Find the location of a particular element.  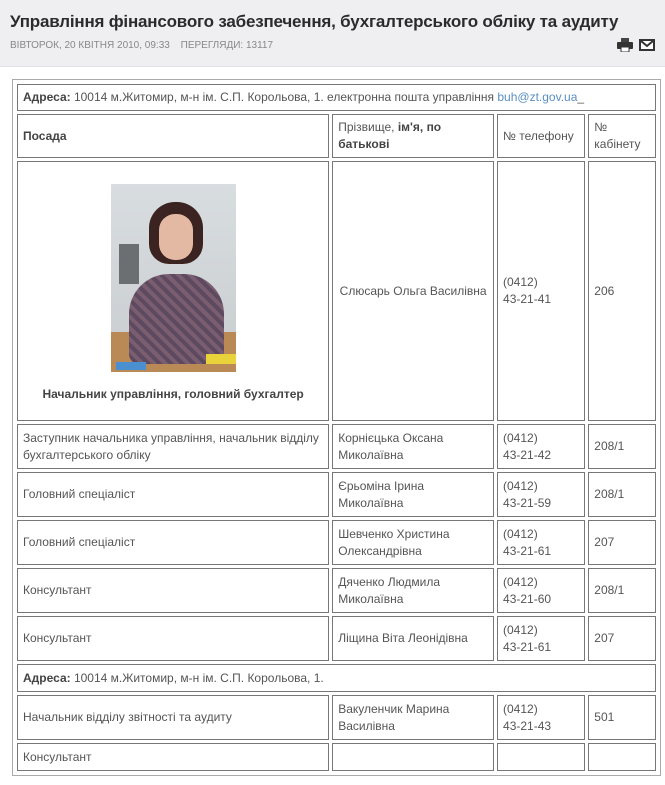

name-cell: Шевченко Христина Олександрівна is located at coordinates (413, 542).